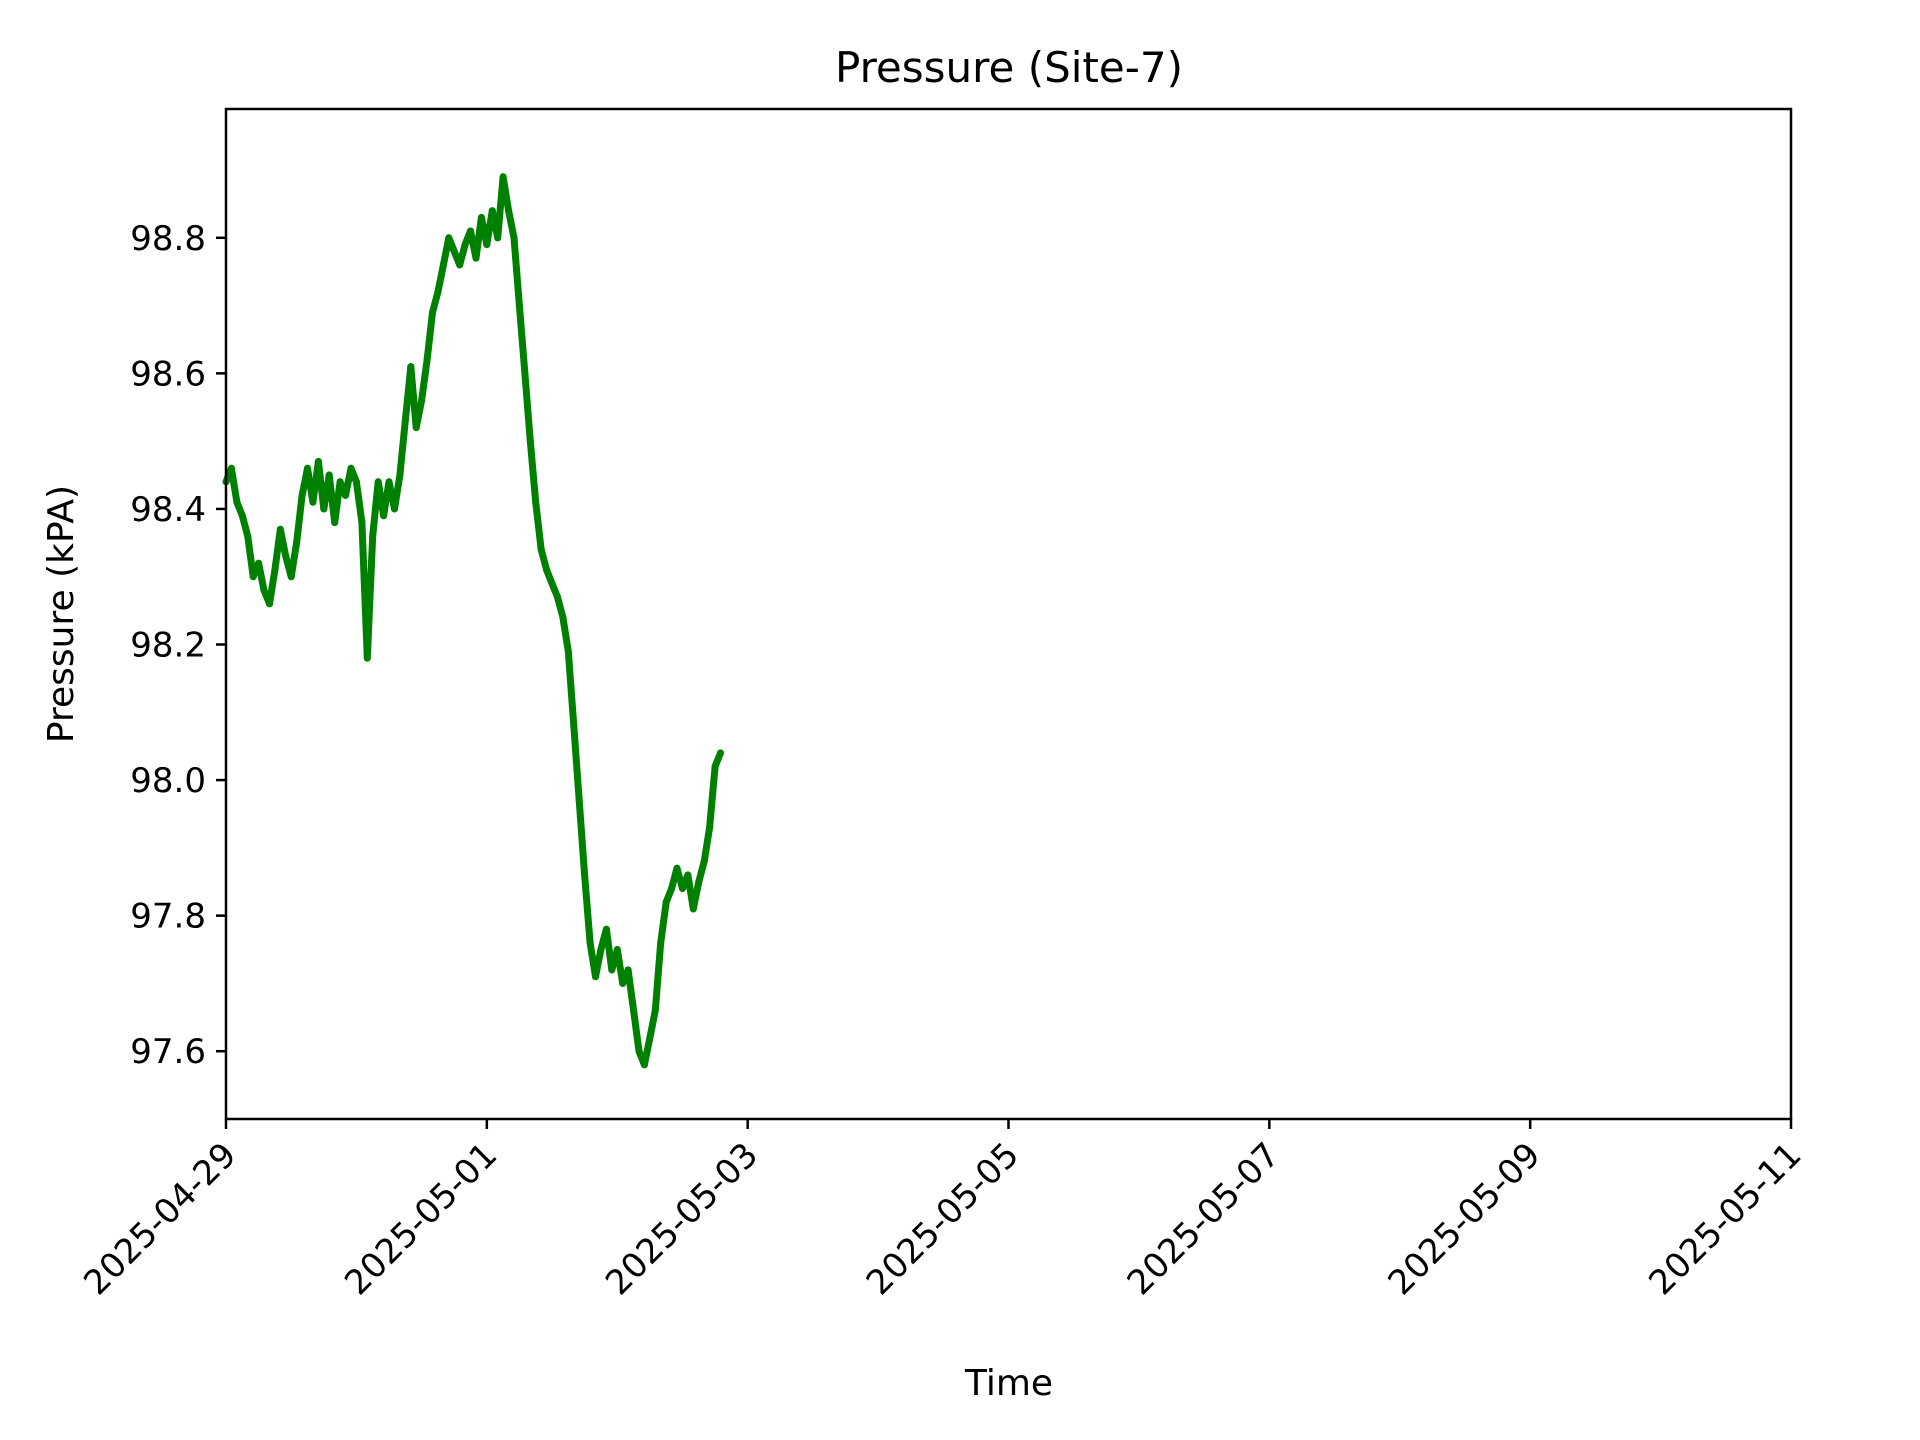  What do you see at coordinates (682, 1219) in the screenshot?
I see `x-tick-label: 2025-05-03` at bounding box center [682, 1219].